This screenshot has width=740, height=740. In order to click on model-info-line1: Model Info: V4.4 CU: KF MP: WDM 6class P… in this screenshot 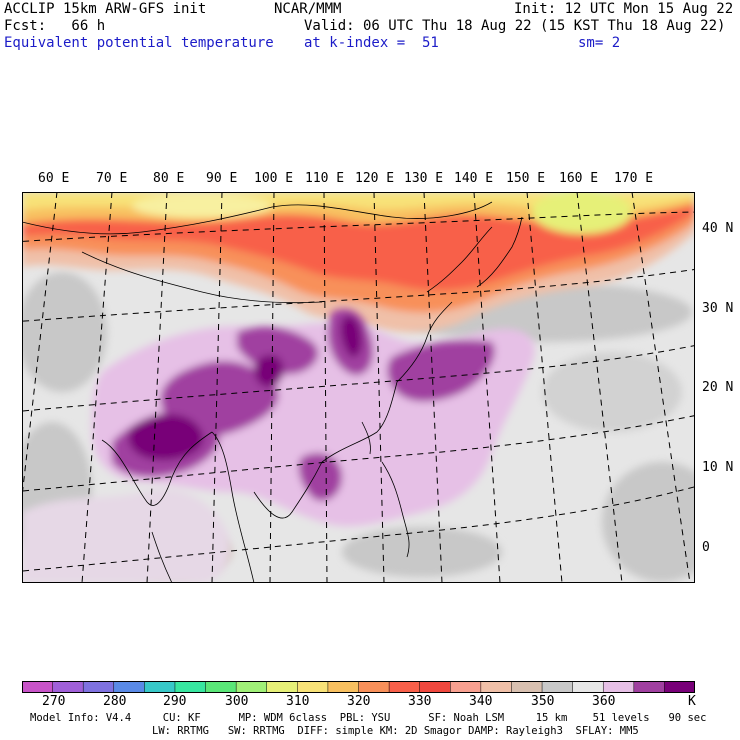, I will do `click(368, 718)`.